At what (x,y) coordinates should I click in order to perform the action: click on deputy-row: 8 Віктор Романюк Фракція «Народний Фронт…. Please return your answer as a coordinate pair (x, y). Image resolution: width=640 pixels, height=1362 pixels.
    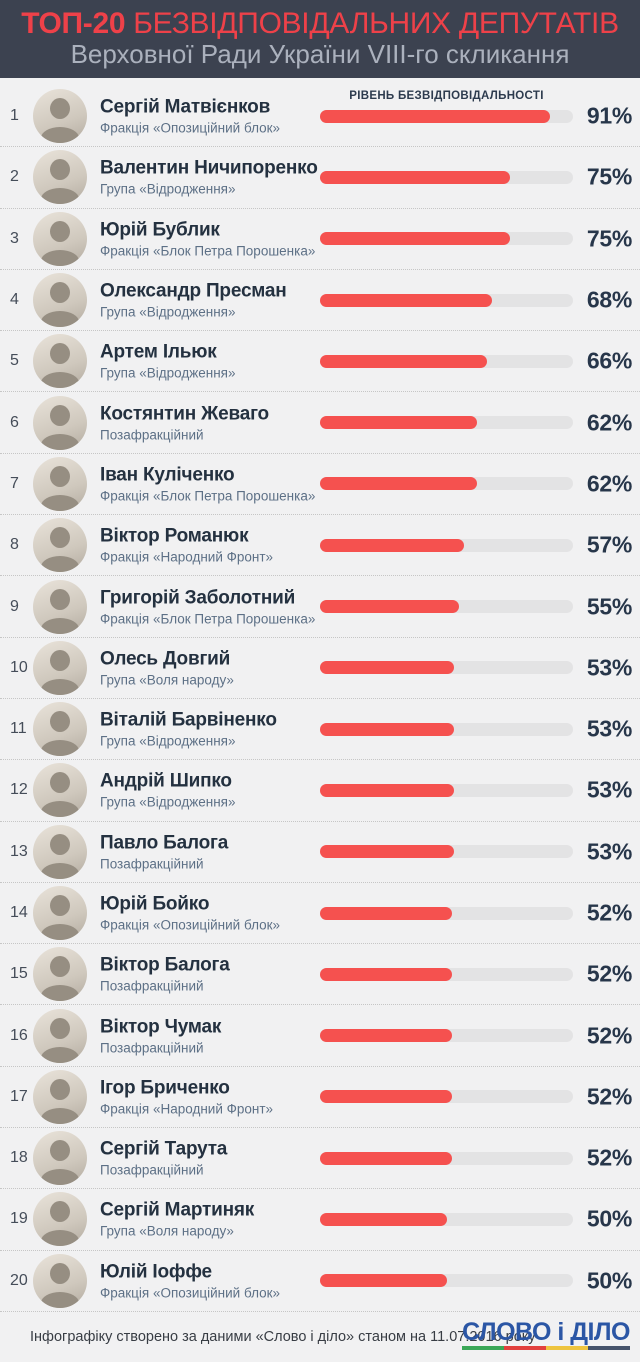
    Looking at the image, I should click on (320, 546).